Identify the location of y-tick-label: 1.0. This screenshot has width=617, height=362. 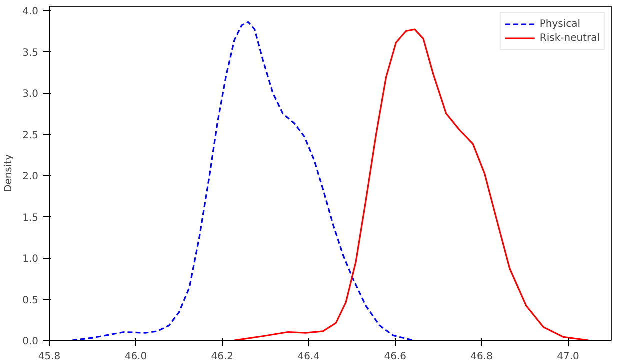
(30, 260).